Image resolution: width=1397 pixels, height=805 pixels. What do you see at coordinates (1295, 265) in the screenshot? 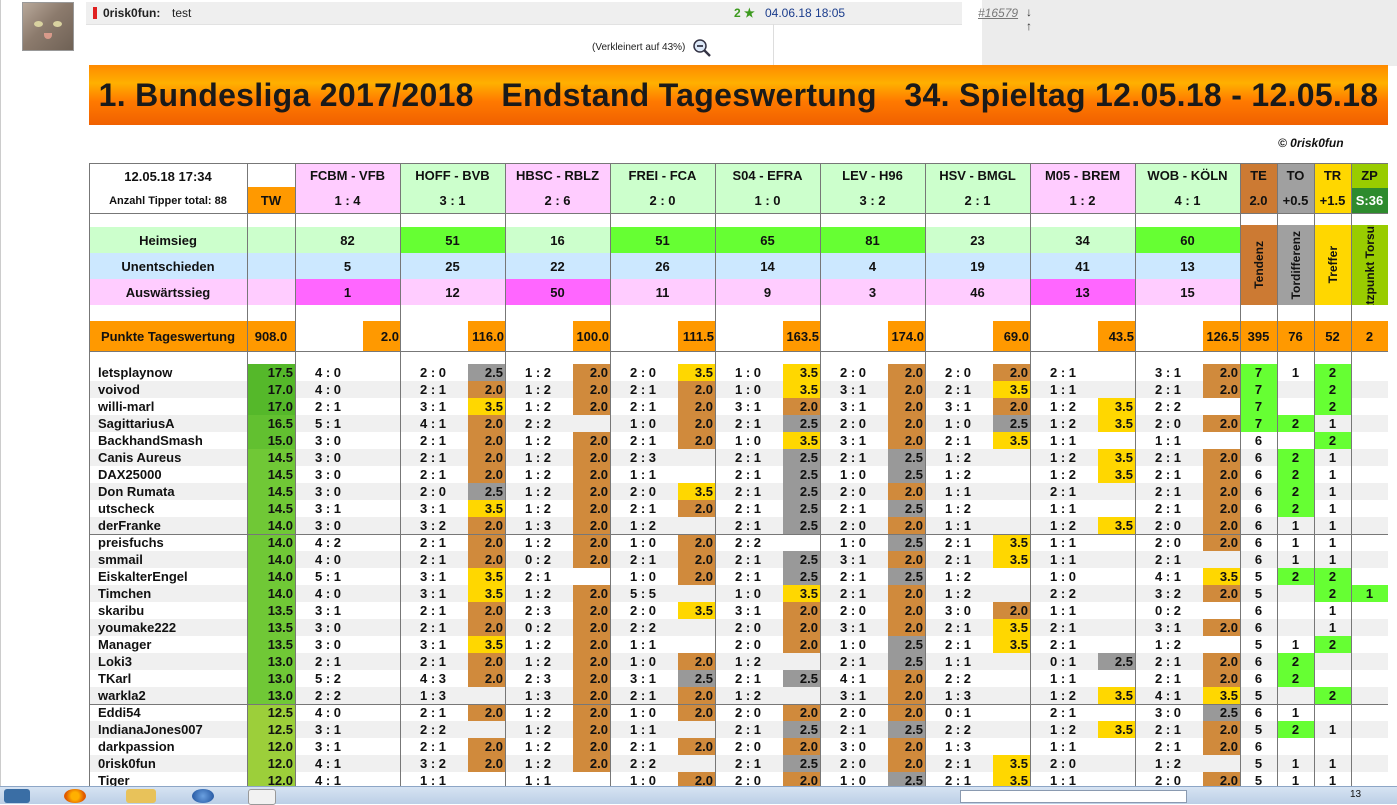
I see `bonus-label-1: Tordifferenz` at bounding box center [1295, 265].